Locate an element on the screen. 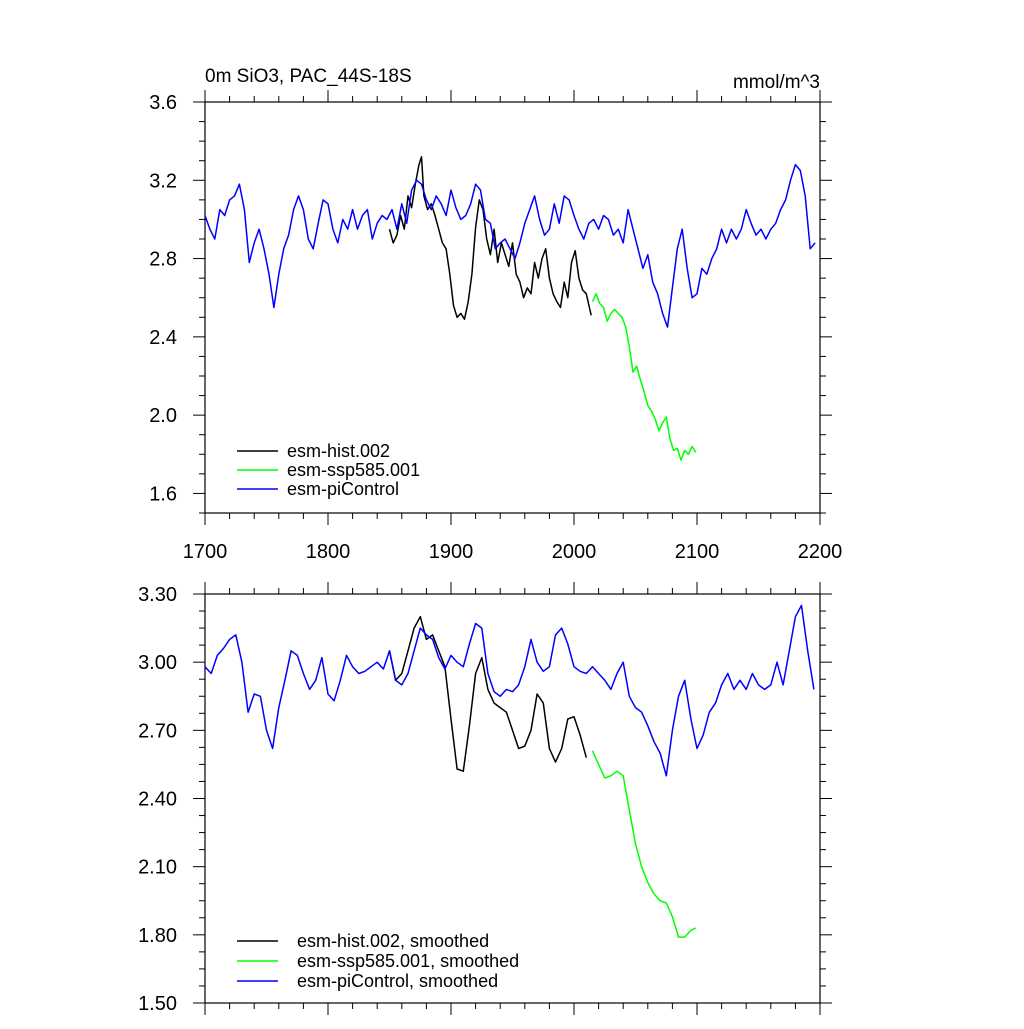  y-tick-label: 3.2 is located at coordinates (163, 181).